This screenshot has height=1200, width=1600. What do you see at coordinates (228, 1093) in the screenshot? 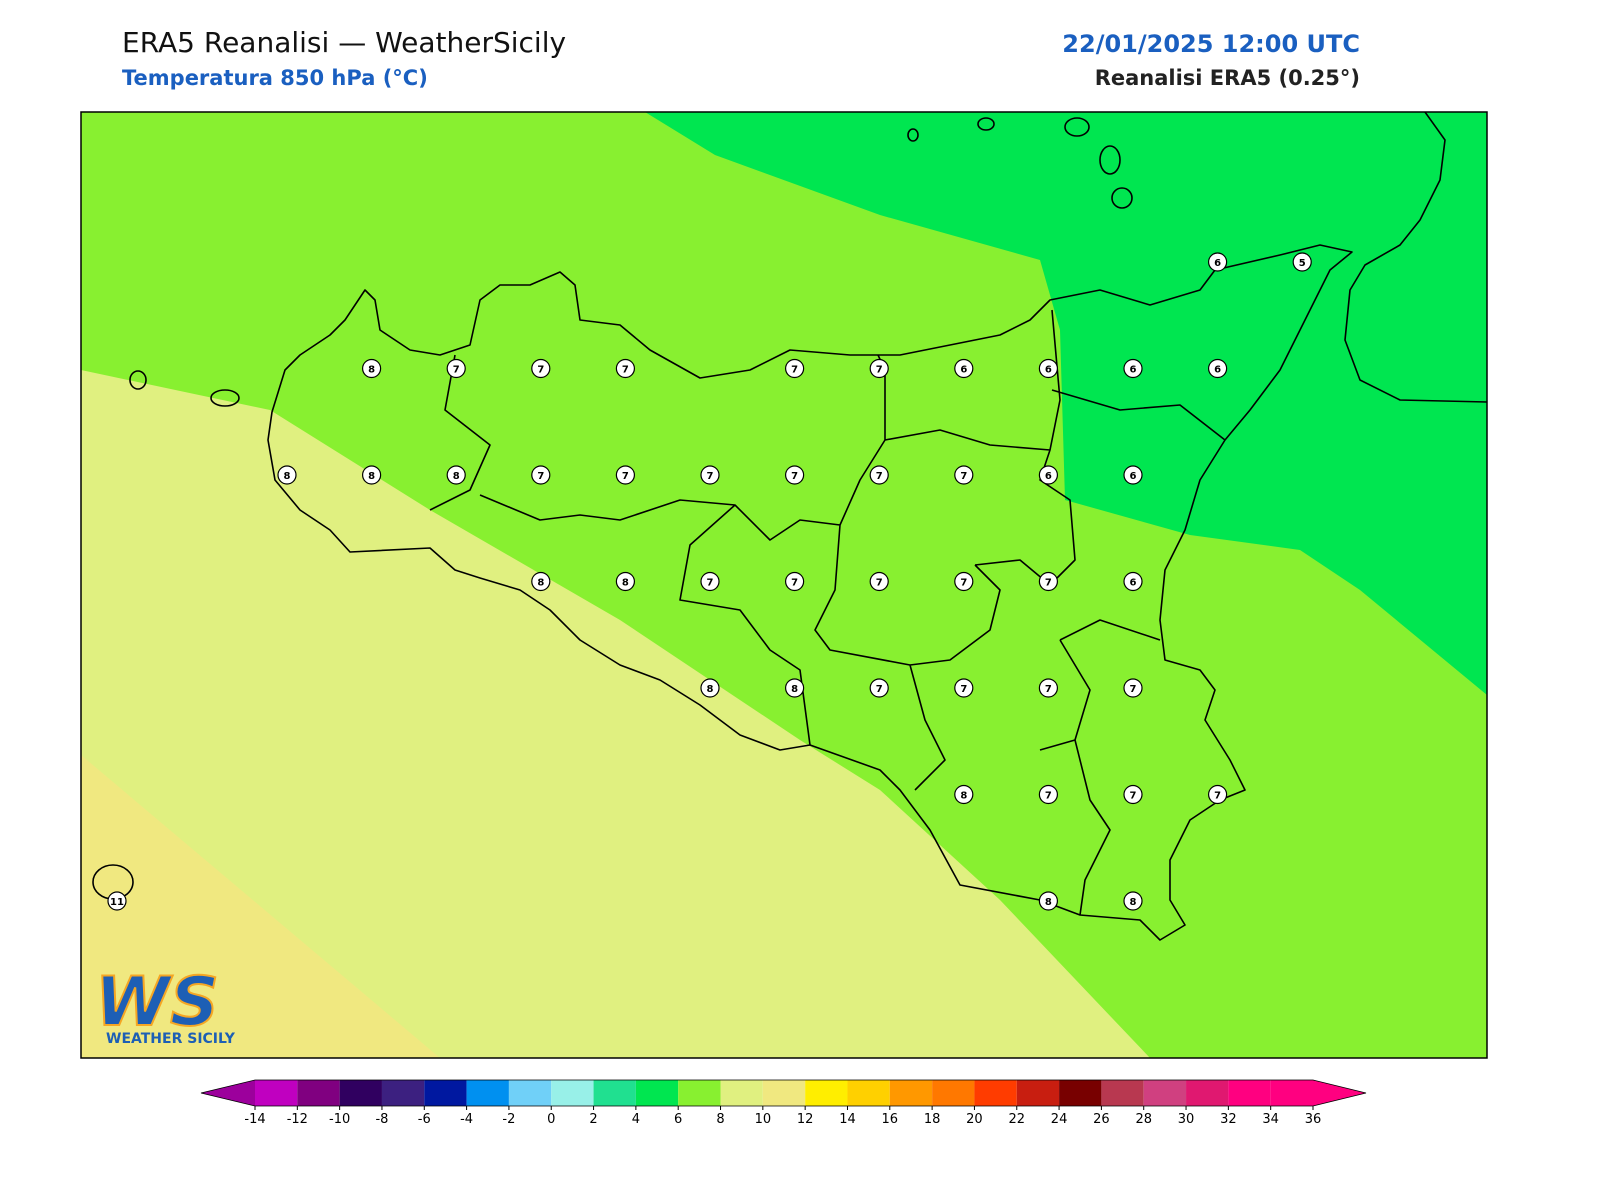
I see `colorbar-under` at bounding box center [228, 1093].